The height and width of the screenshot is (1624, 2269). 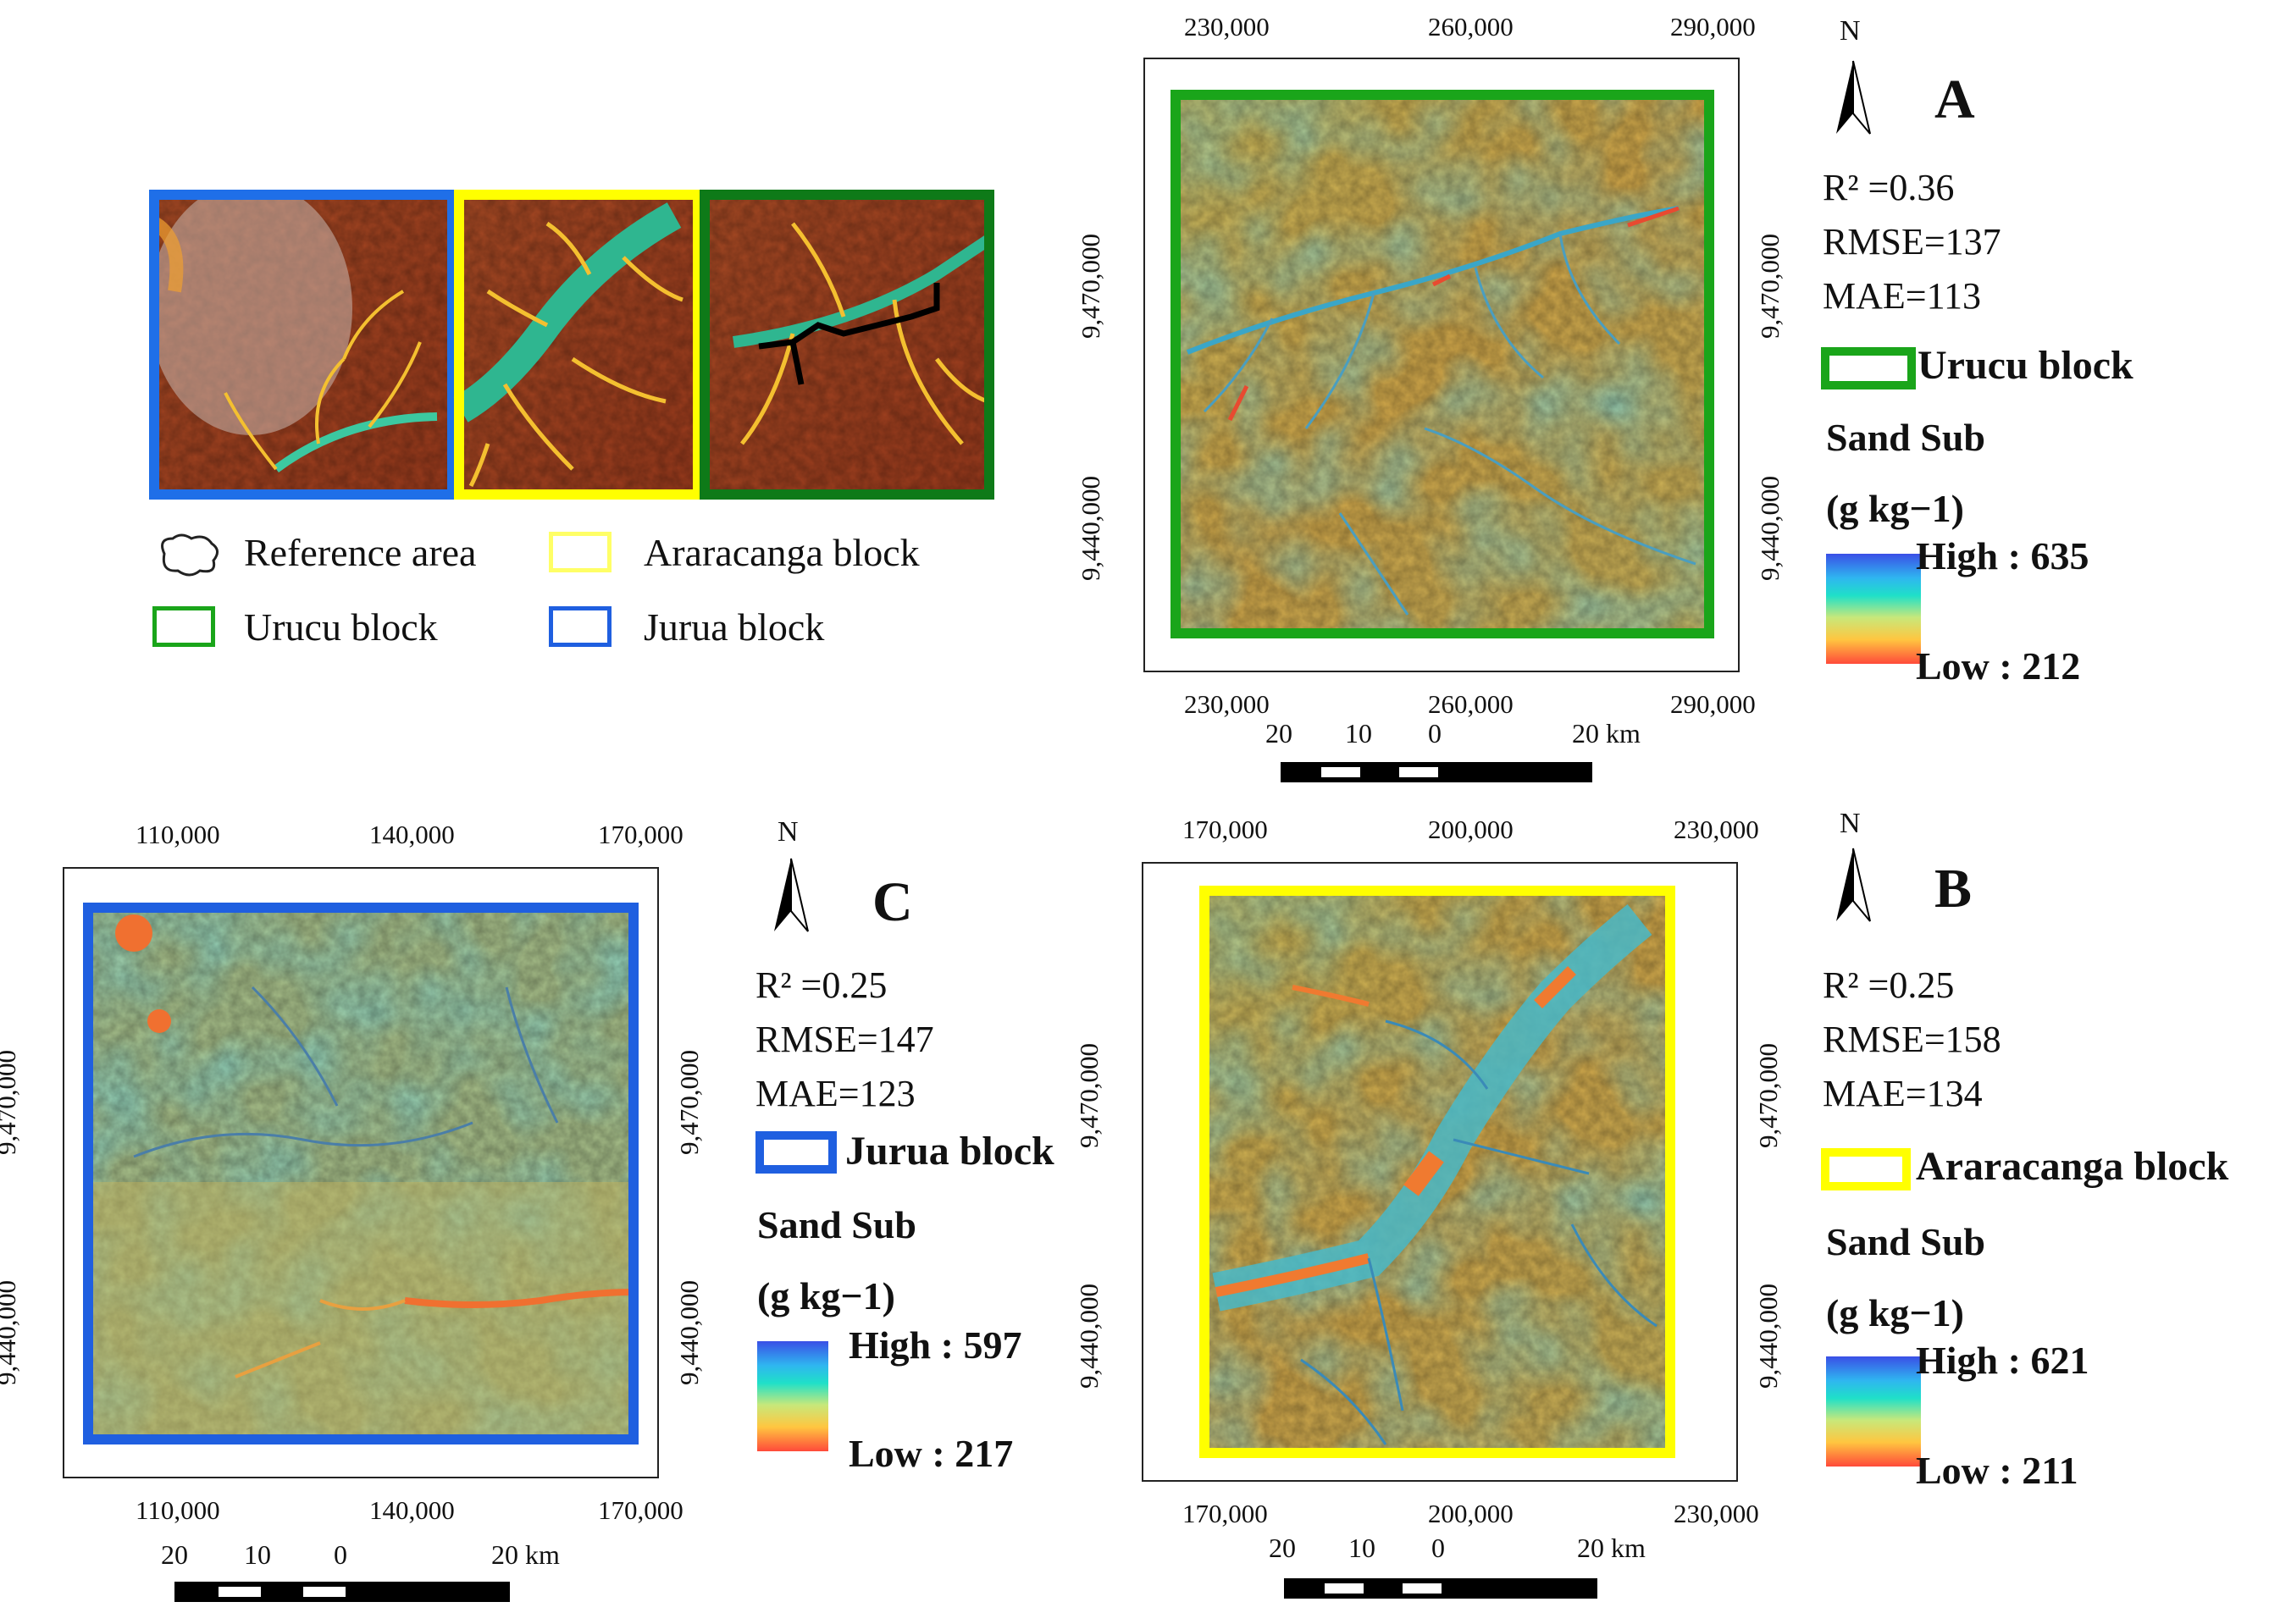 I want to click on panel-a-xtick-bottom-3: 290,000, so click(x=1713, y=704).